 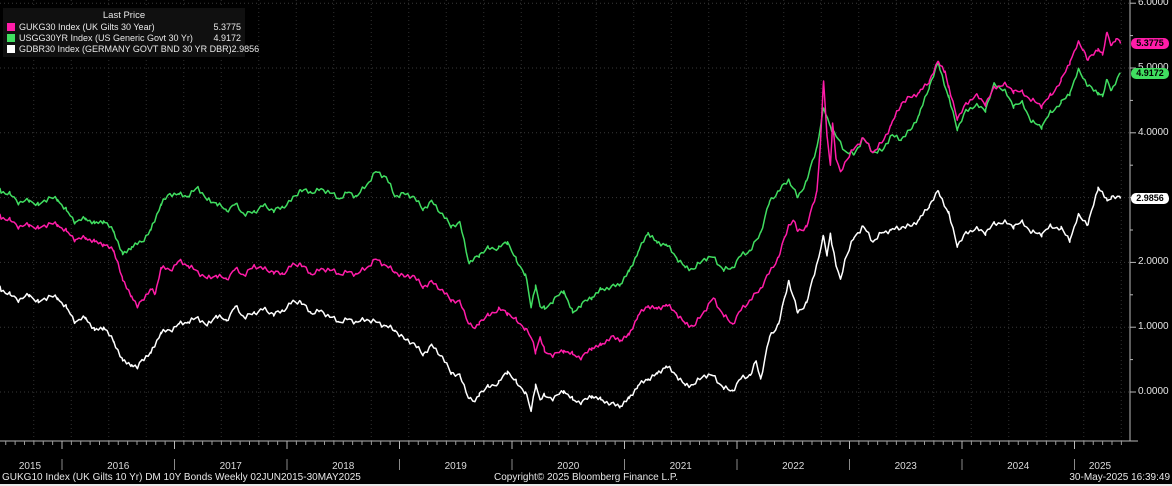 What do you see at coordinates (1150, 44) in the screenshot?
I see `last-price-badge: 5.3775` at bounding box center [1150, 44].